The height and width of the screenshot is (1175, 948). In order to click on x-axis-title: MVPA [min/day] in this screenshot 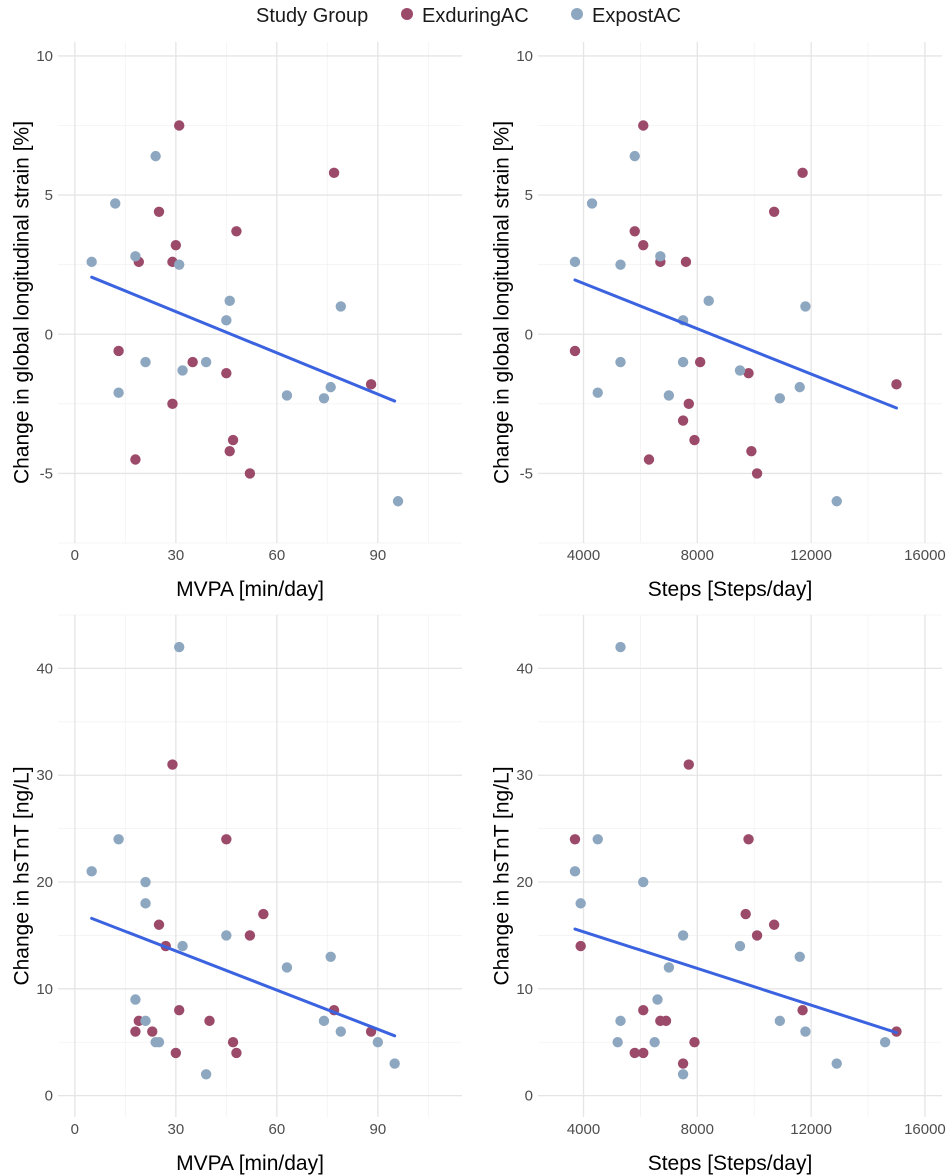, I will do `click(250, 589)`.